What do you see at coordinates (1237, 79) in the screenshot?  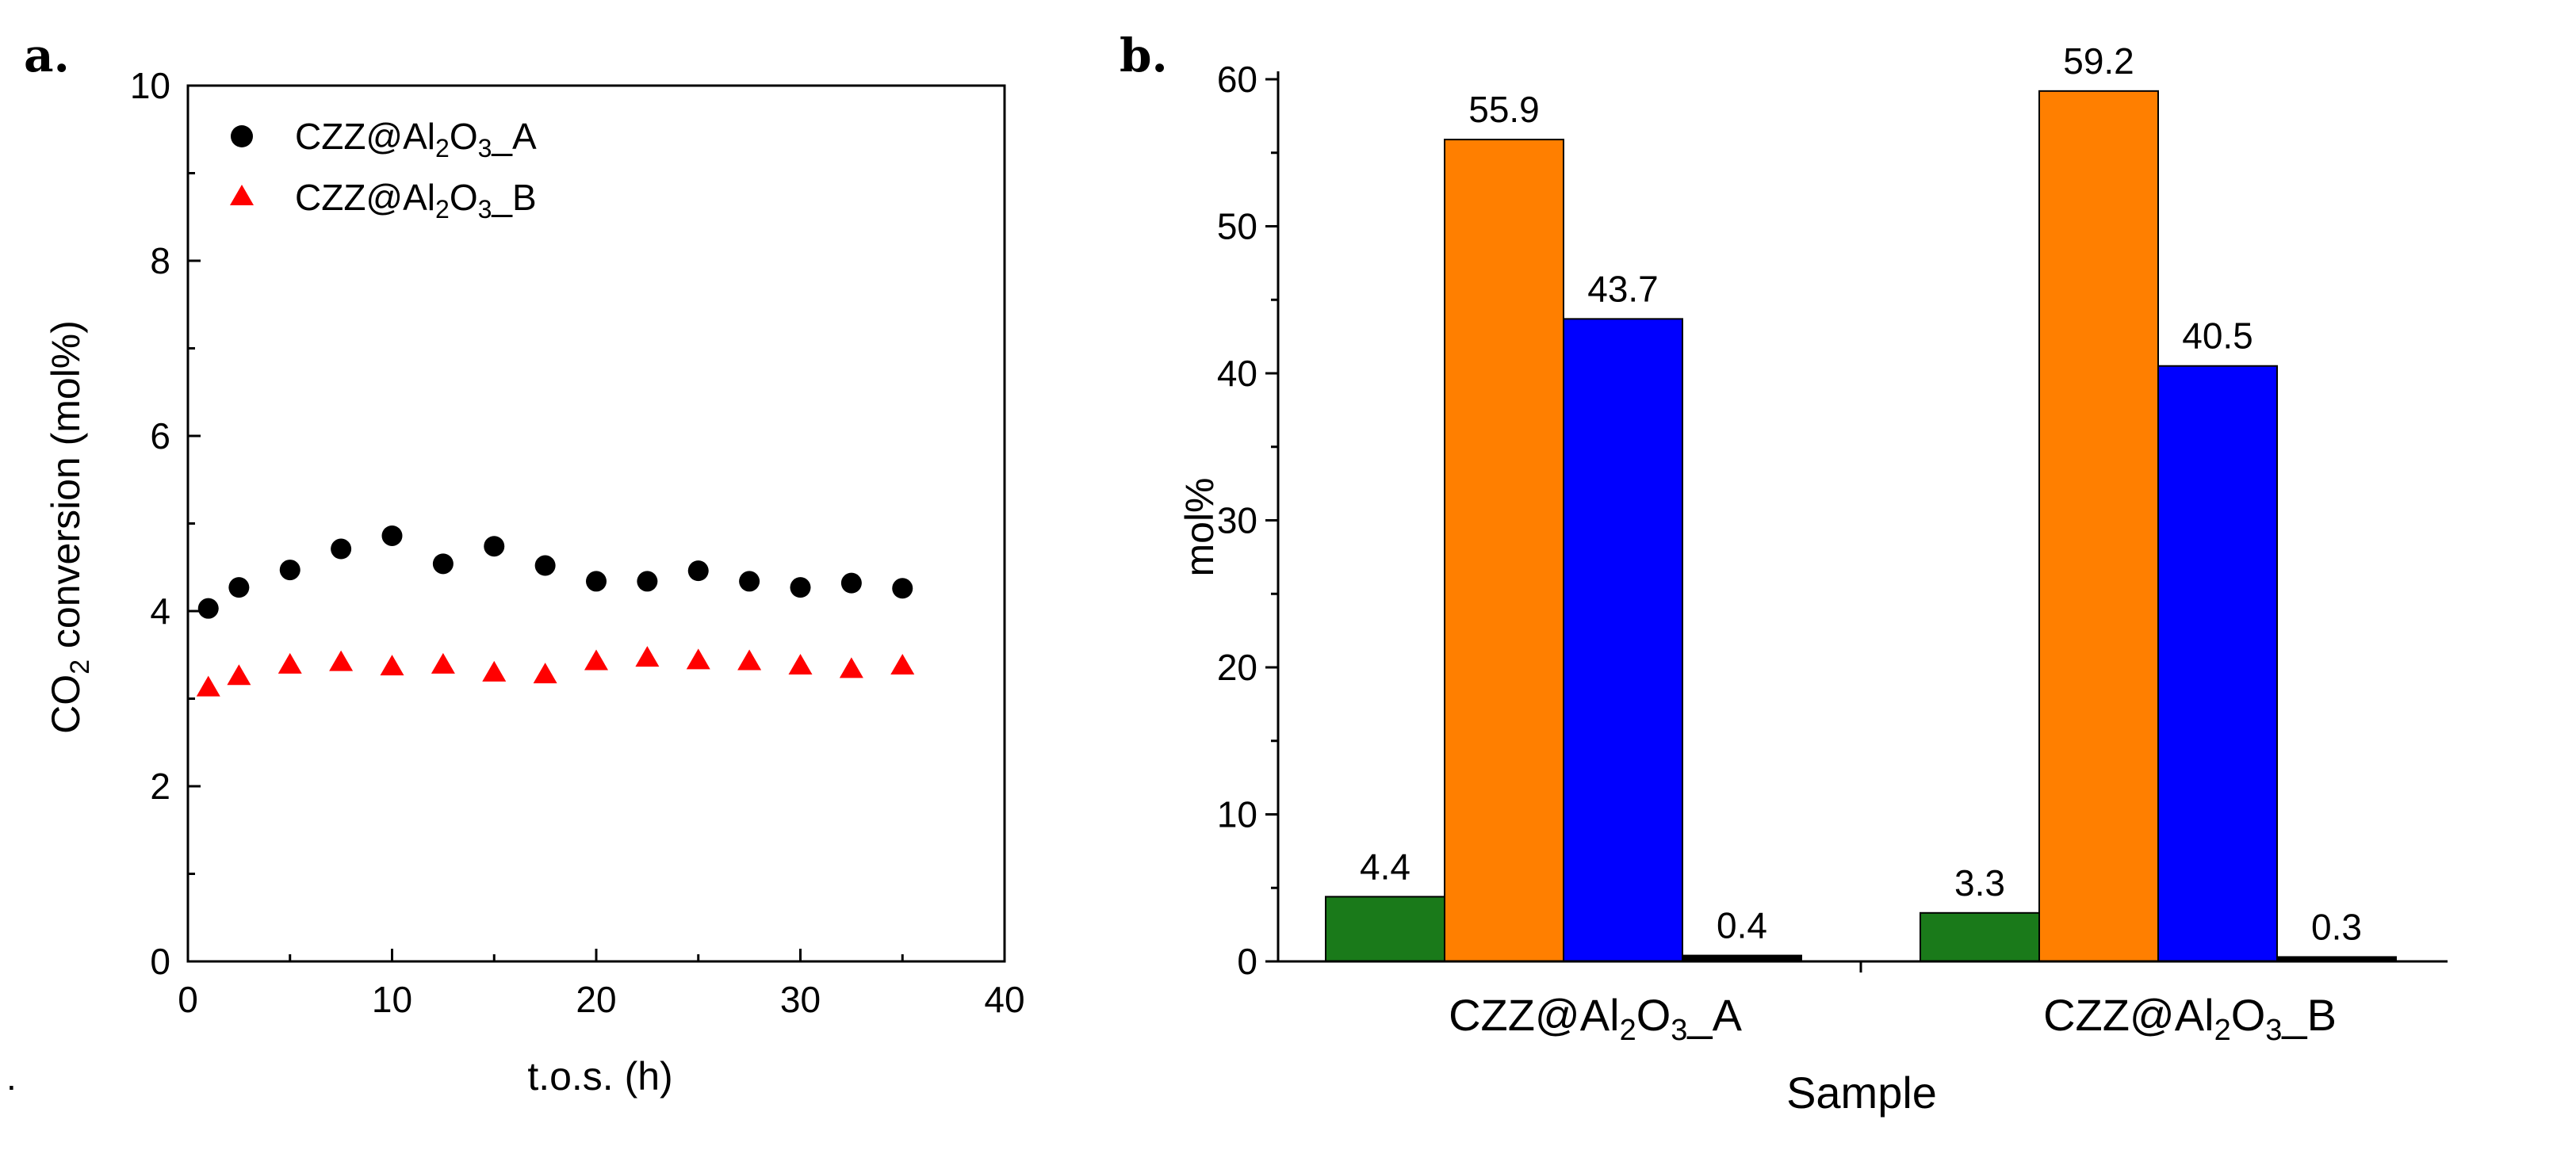 I see `y-tick-label: 60` at bounding box center [1237, 79].